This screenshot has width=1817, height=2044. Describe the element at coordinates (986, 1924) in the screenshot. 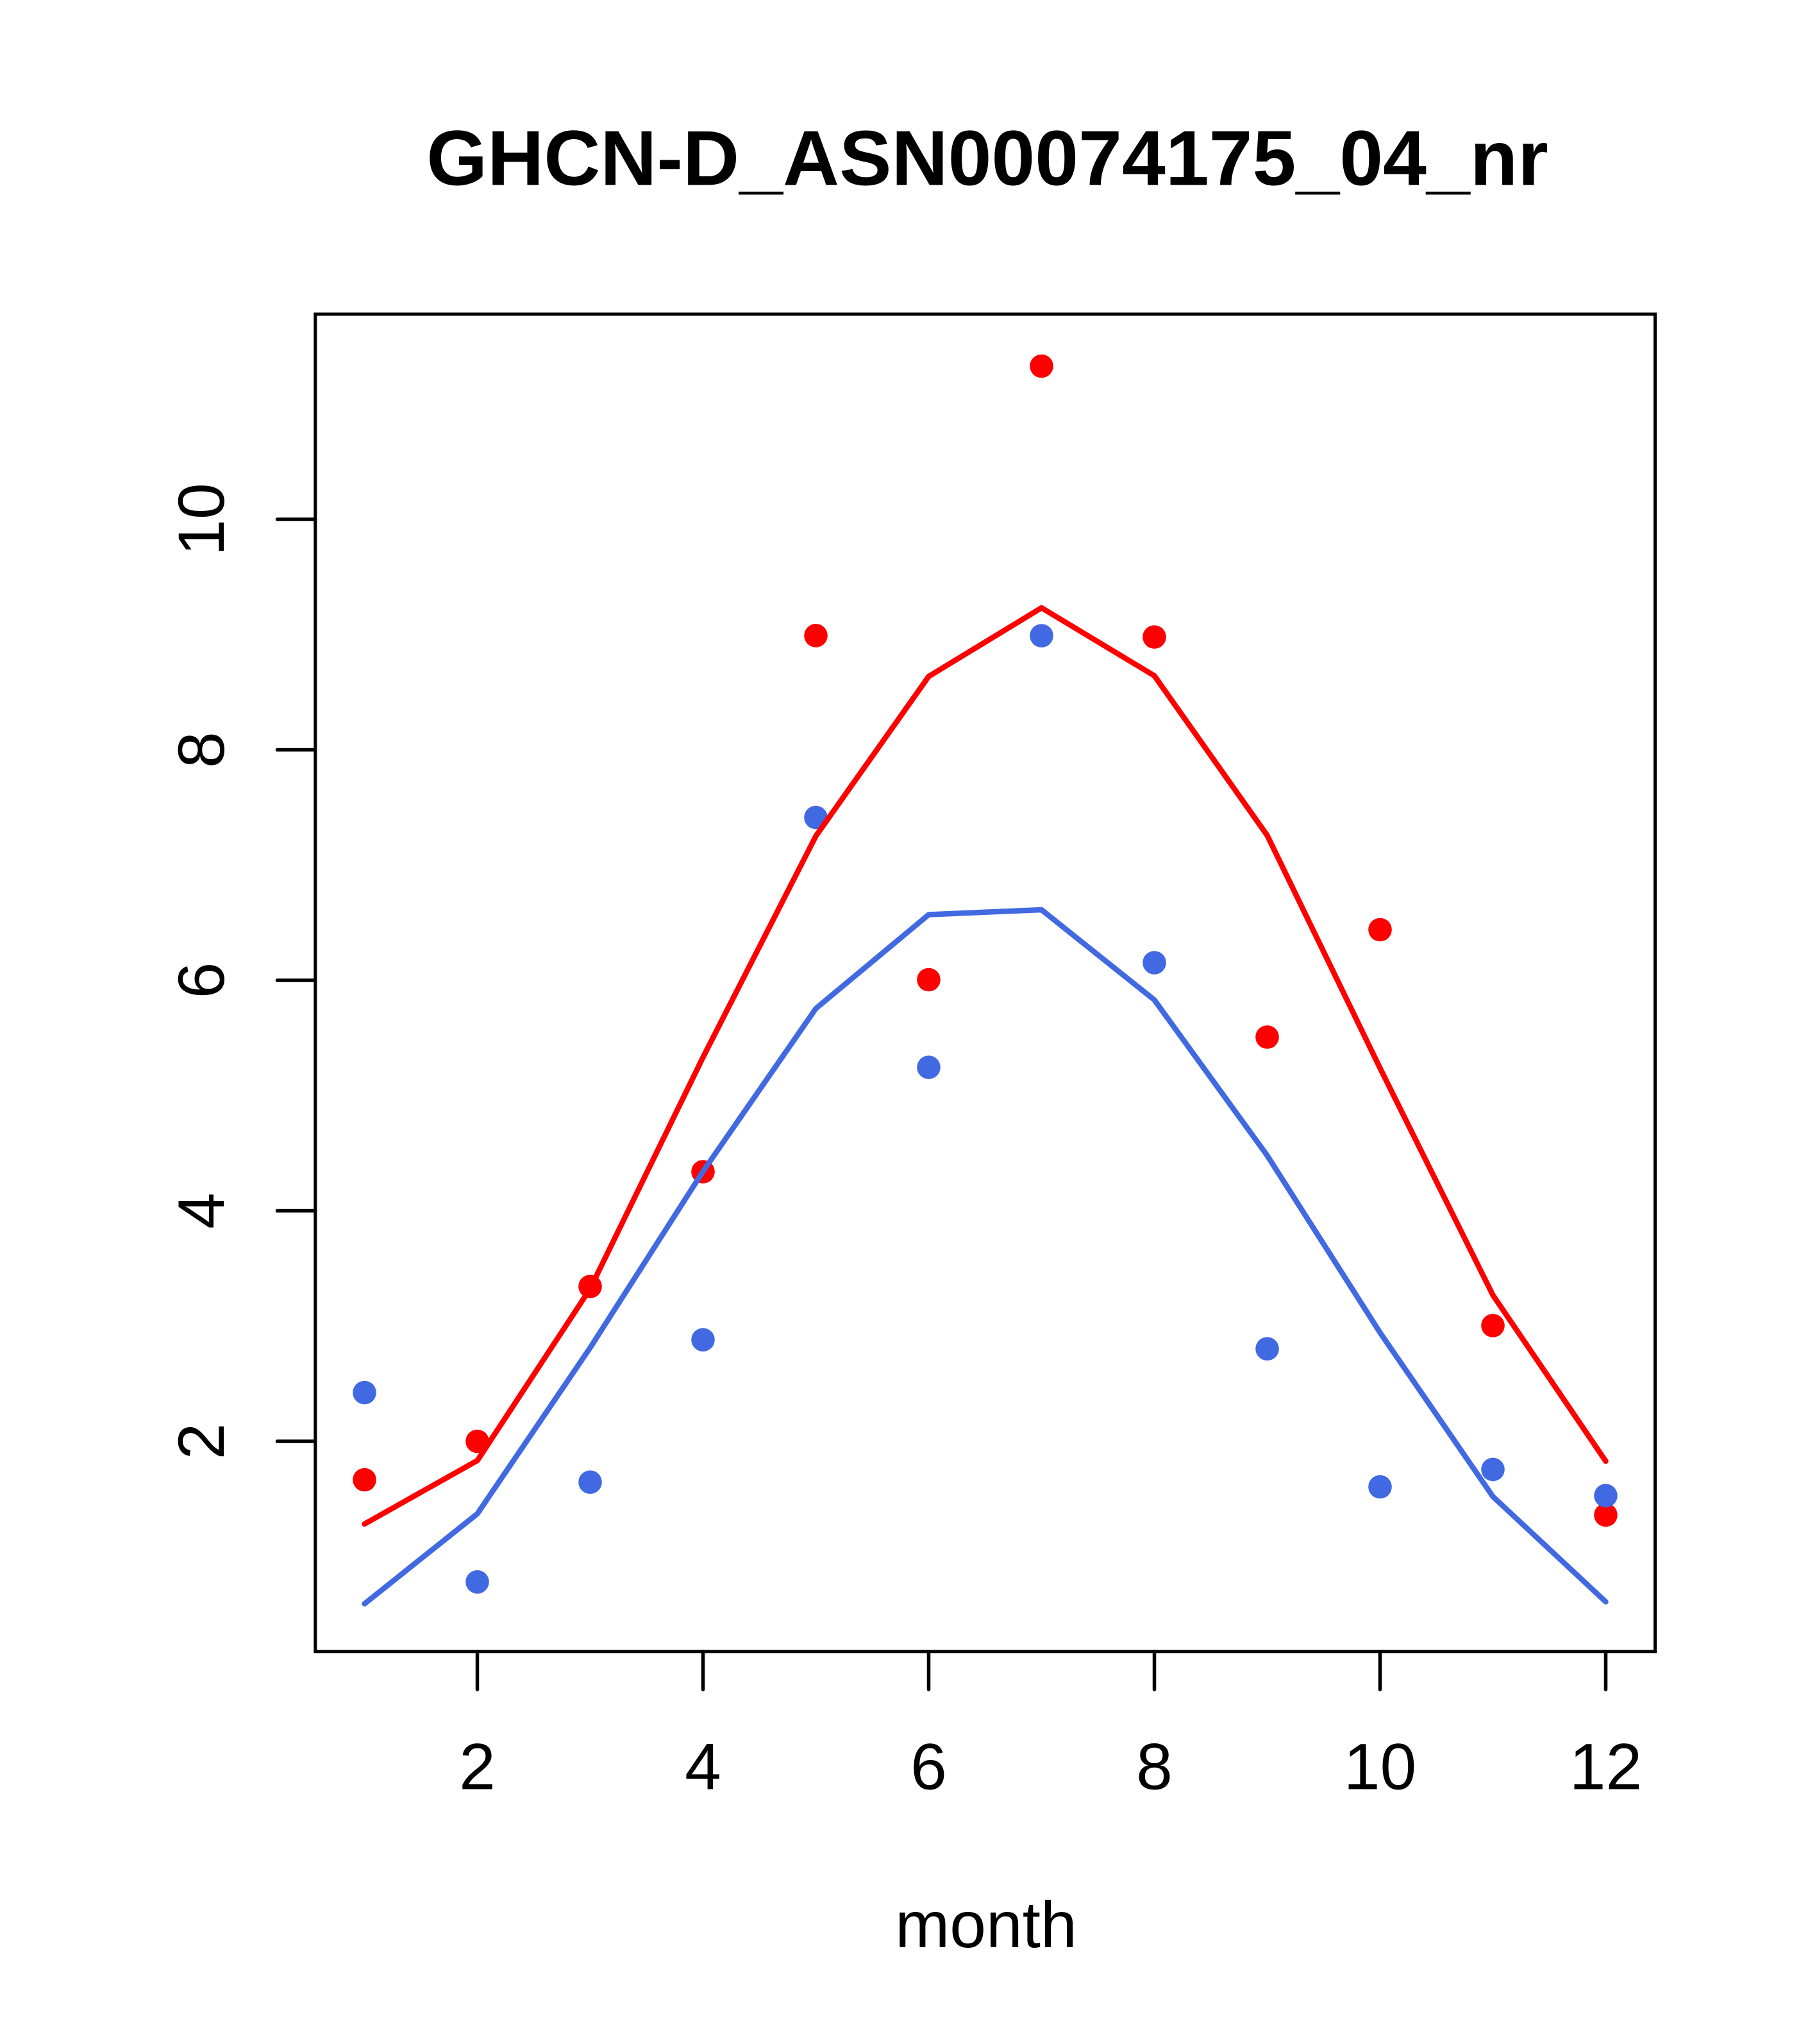

I see `svg-text: month` at that location.